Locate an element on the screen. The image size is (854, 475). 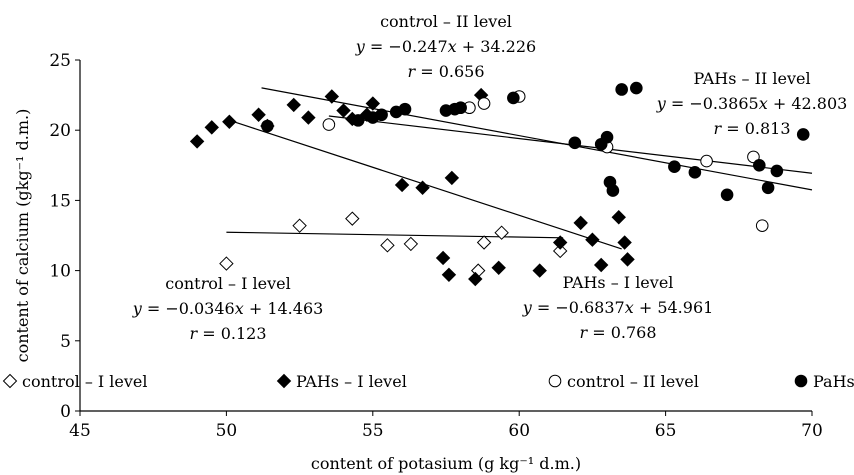
y-tick-label: 5 is located at coordinates (65, 342).